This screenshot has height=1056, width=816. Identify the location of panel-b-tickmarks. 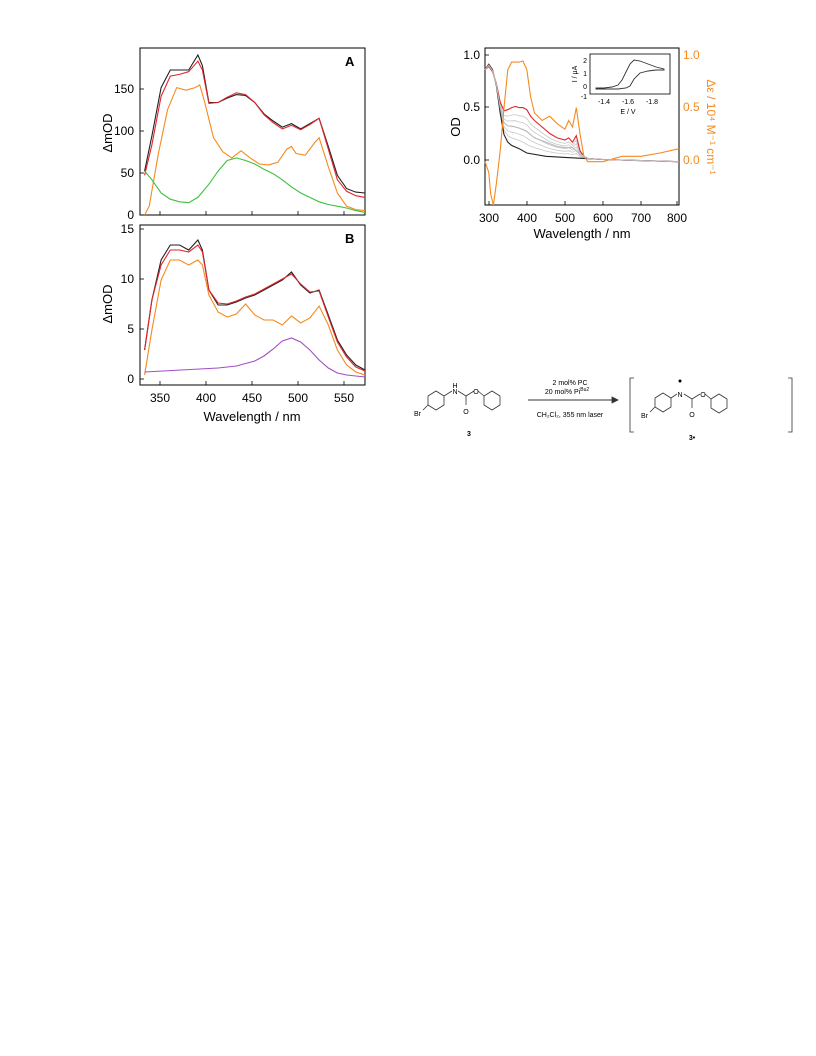
(242, 306).